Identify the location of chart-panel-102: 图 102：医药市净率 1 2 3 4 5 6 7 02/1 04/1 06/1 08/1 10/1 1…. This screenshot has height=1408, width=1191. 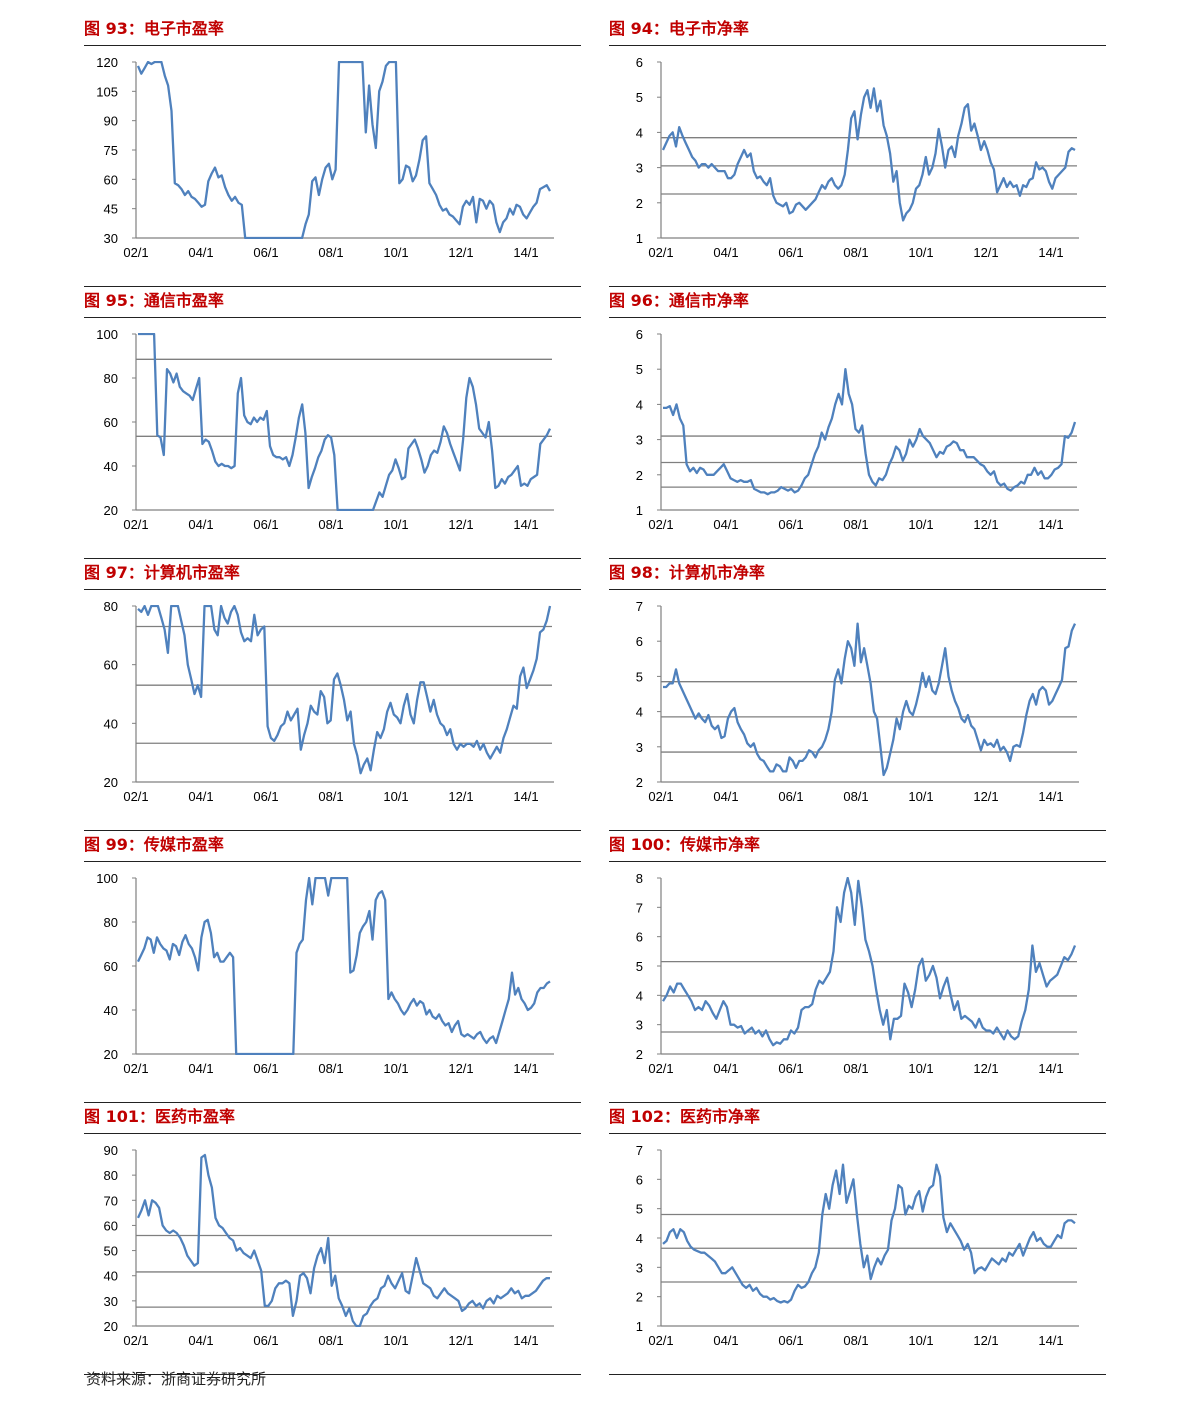
(857, 1241).